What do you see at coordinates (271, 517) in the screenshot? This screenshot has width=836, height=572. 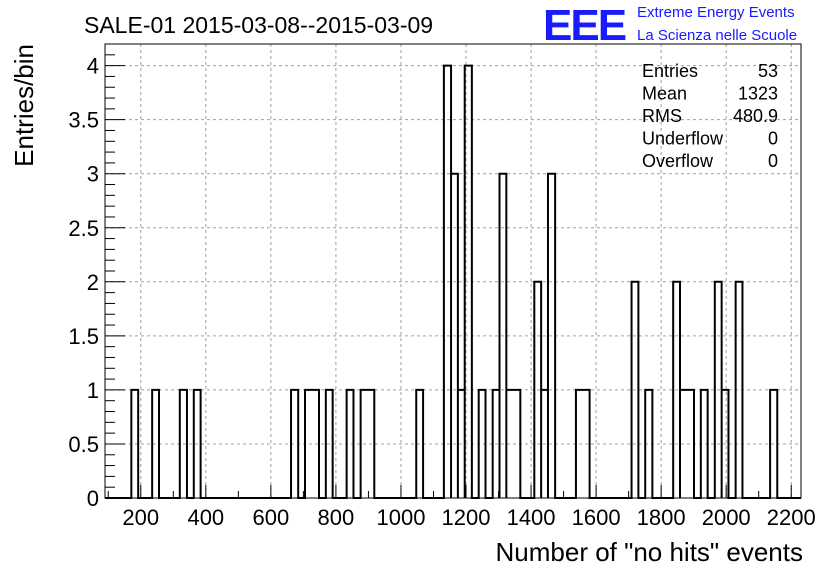 I see `x-tick-label: 600` at bounding box center [271, 517].